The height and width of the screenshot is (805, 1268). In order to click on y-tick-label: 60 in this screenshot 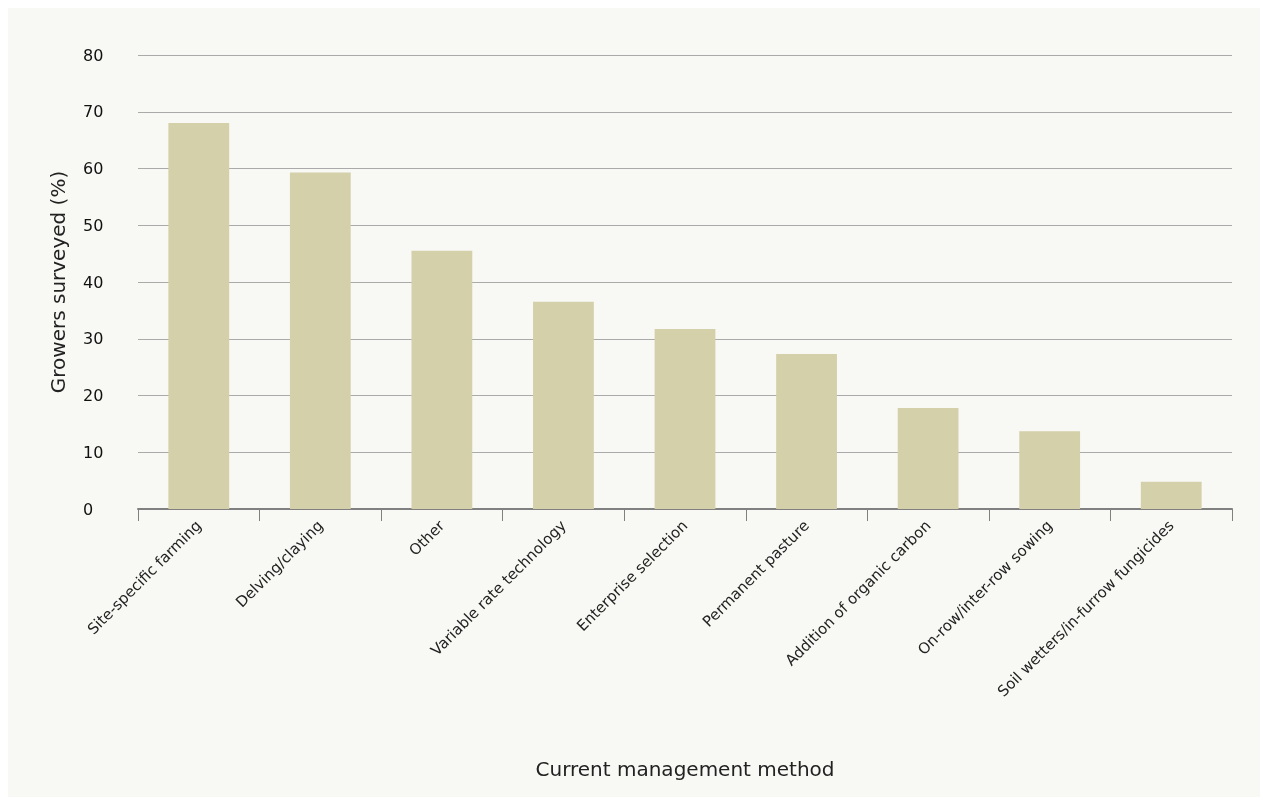, I will do `click(93, 168)`.